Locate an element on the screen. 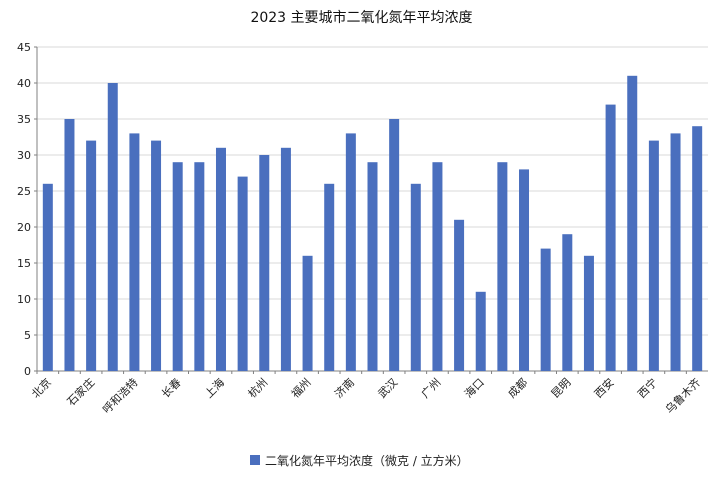  bar-成都 is located at coordinates (524, 270).